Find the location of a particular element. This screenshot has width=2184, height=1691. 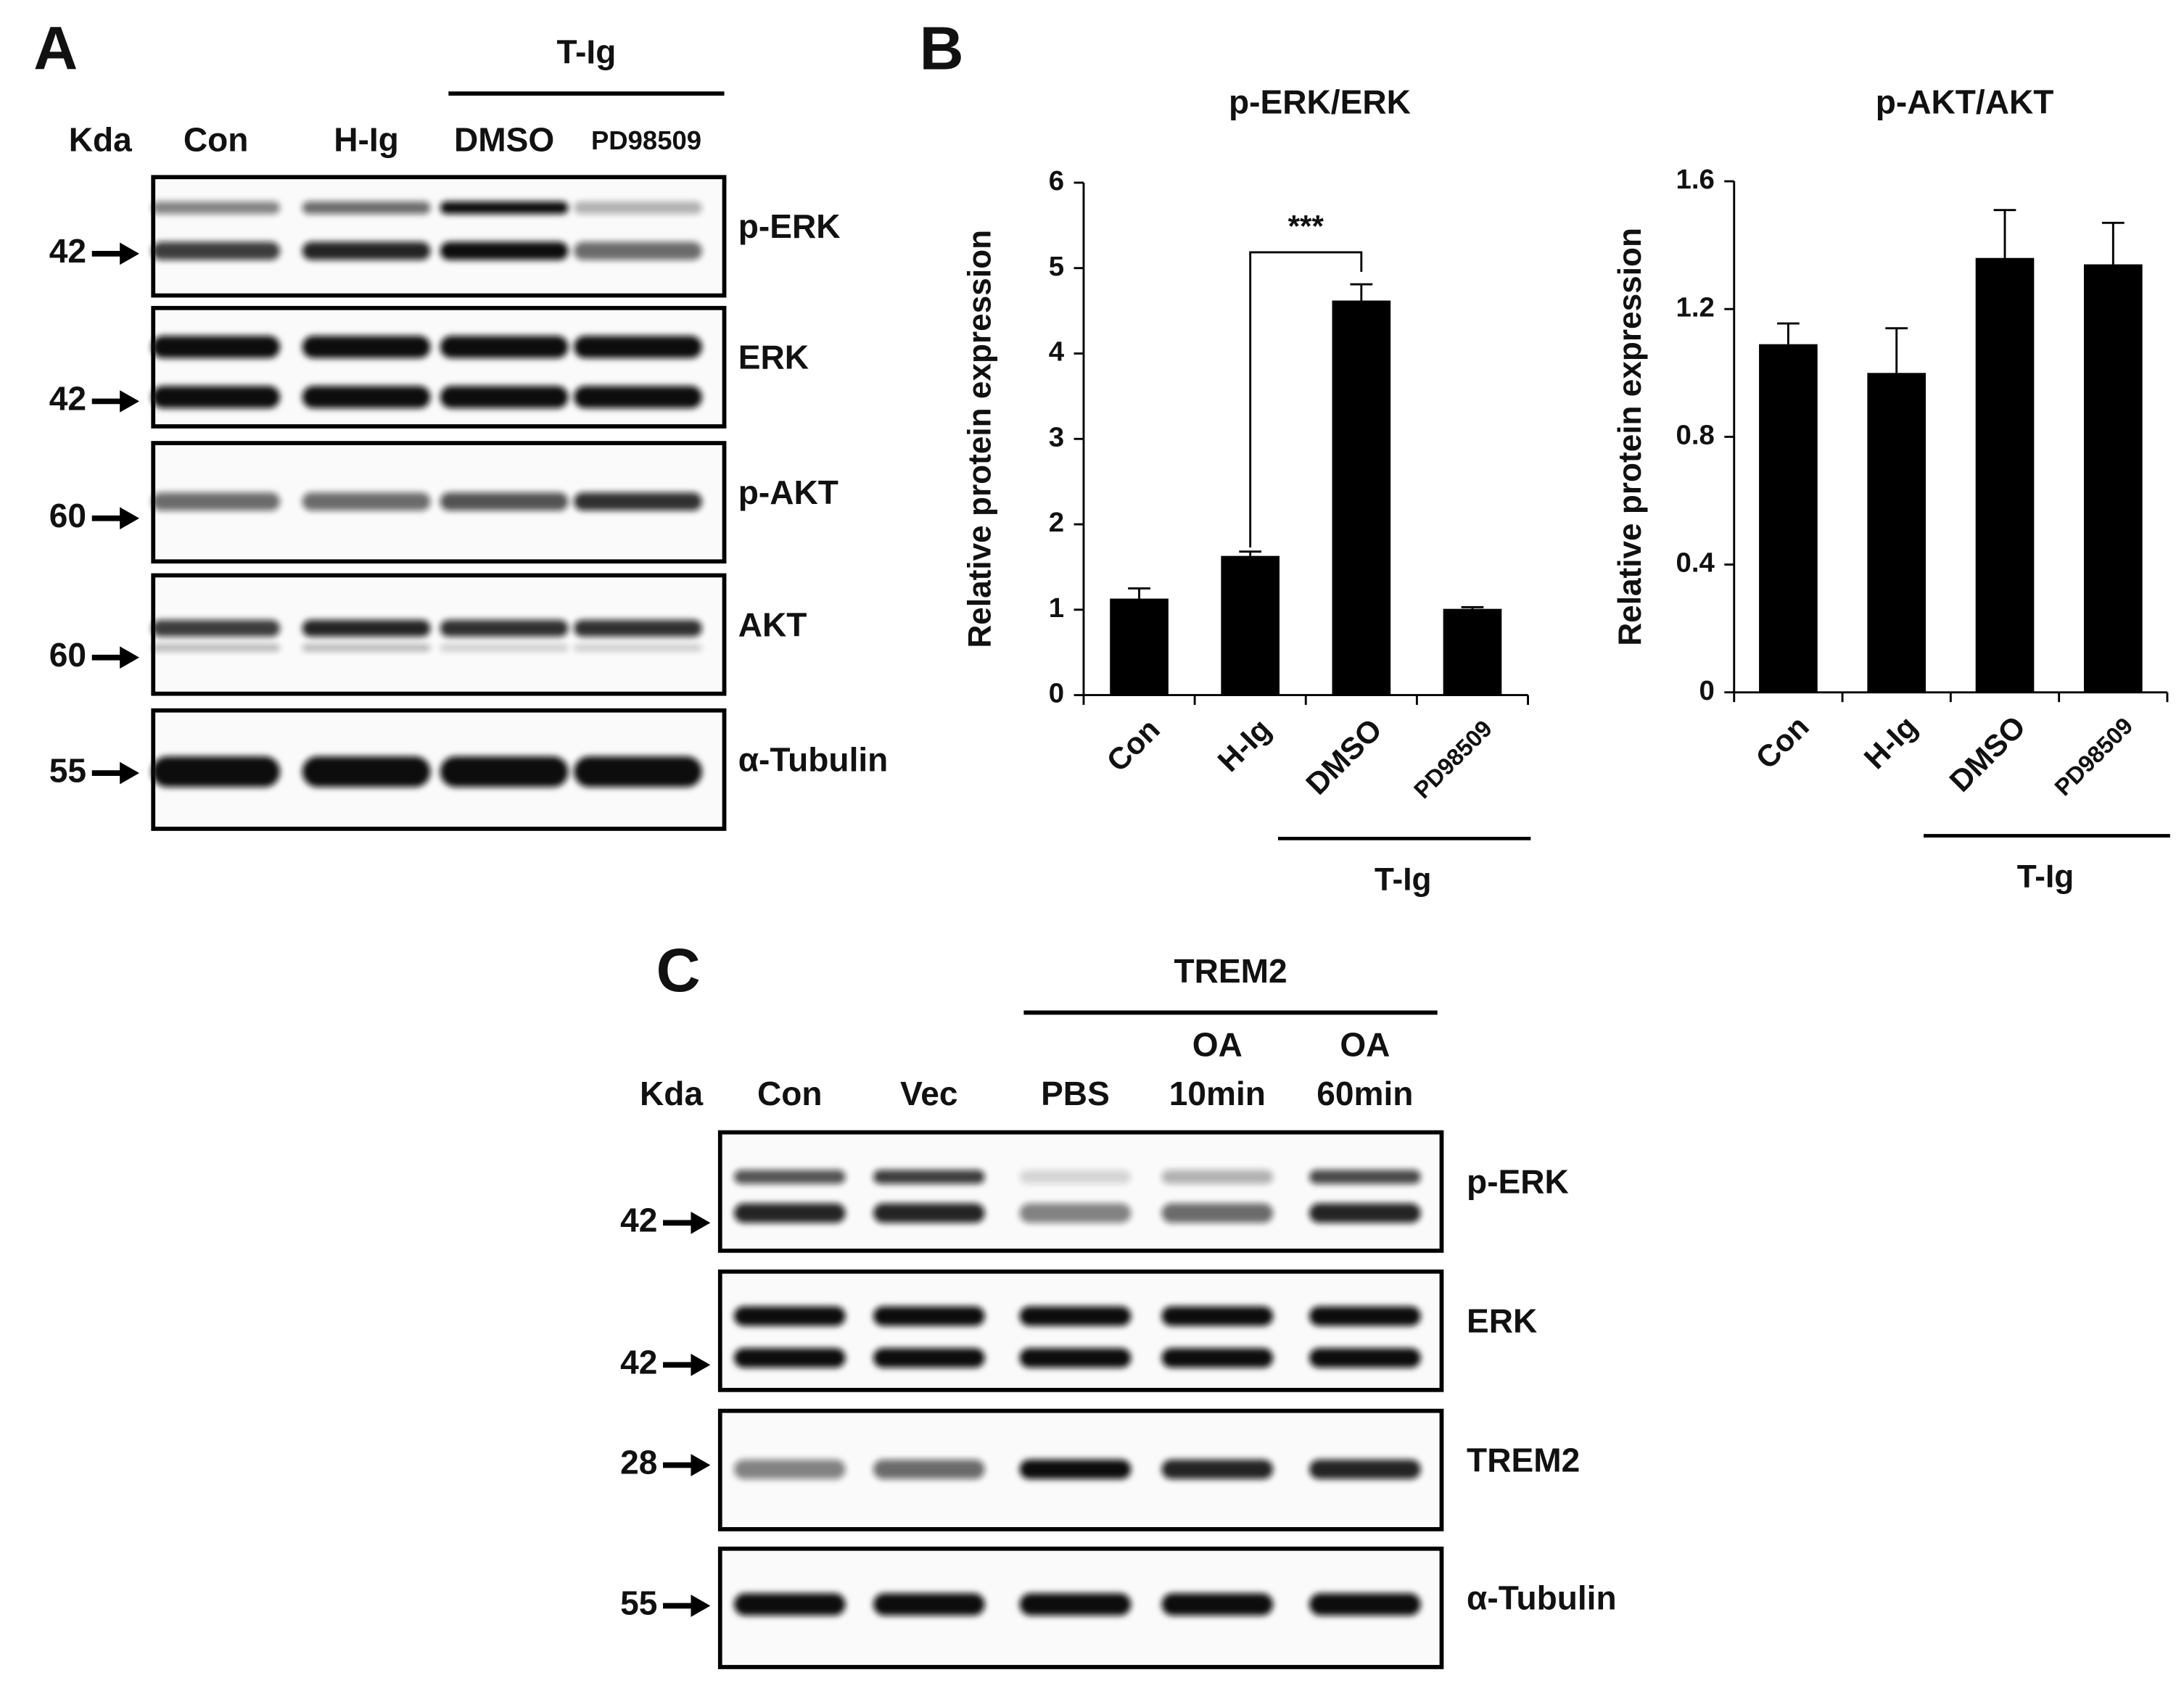

lane-label: 10min is located at coordinates (1217, 1093).